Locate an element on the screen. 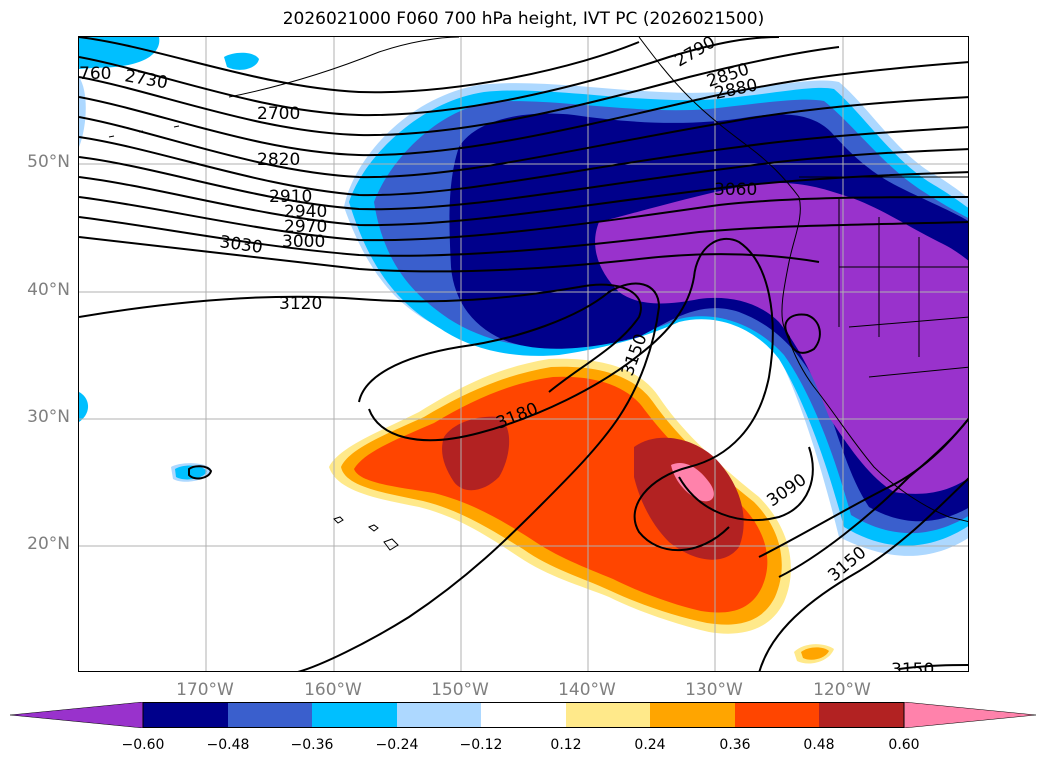  shade-cyan-aleutian is located at coordinates (241, 61).